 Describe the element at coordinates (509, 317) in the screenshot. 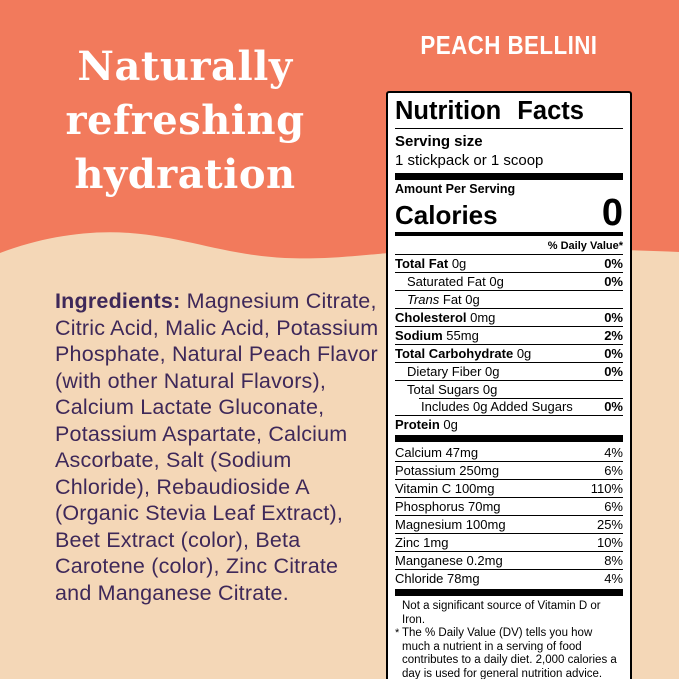

I see `nutrient-row: Cholesterol 0mg 0%` at that location.